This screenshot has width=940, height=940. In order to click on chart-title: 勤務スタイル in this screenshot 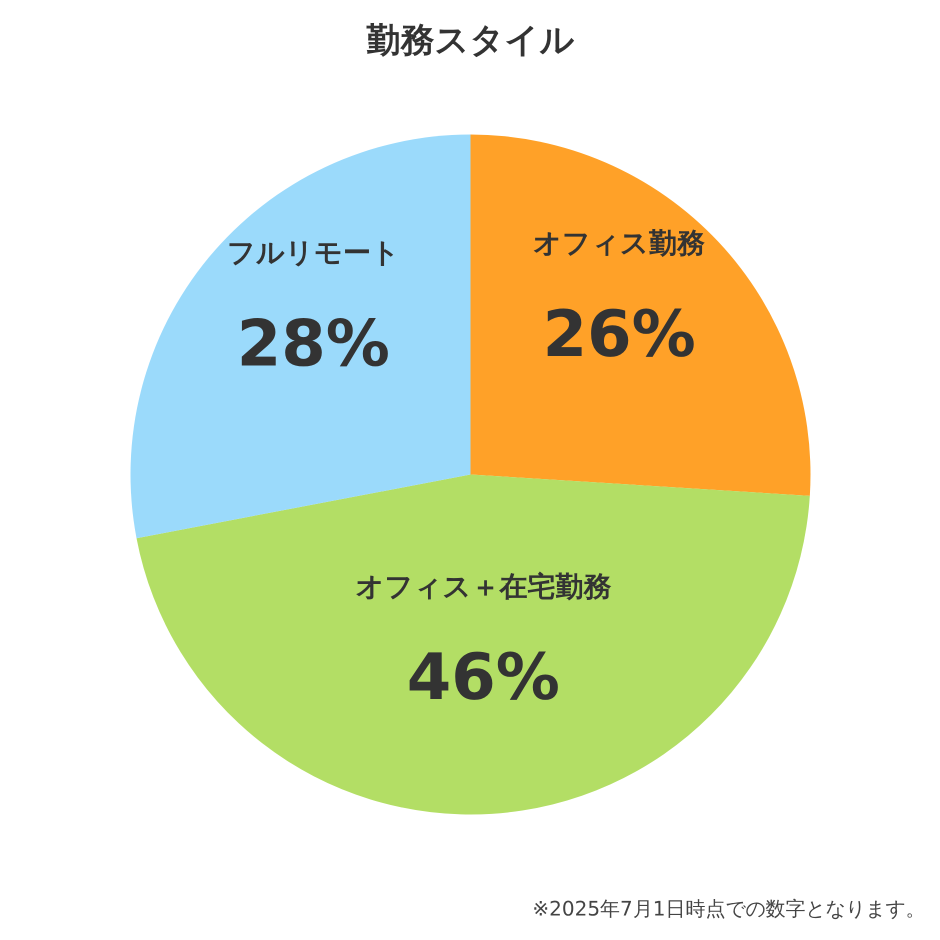, I will do `click(470, 40)`.